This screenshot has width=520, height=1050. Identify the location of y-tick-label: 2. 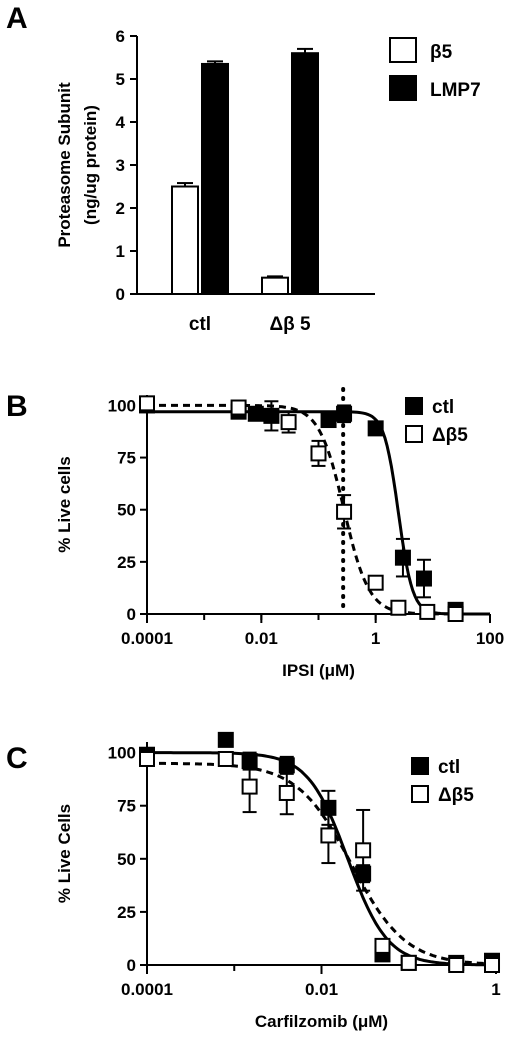
(120, 208).